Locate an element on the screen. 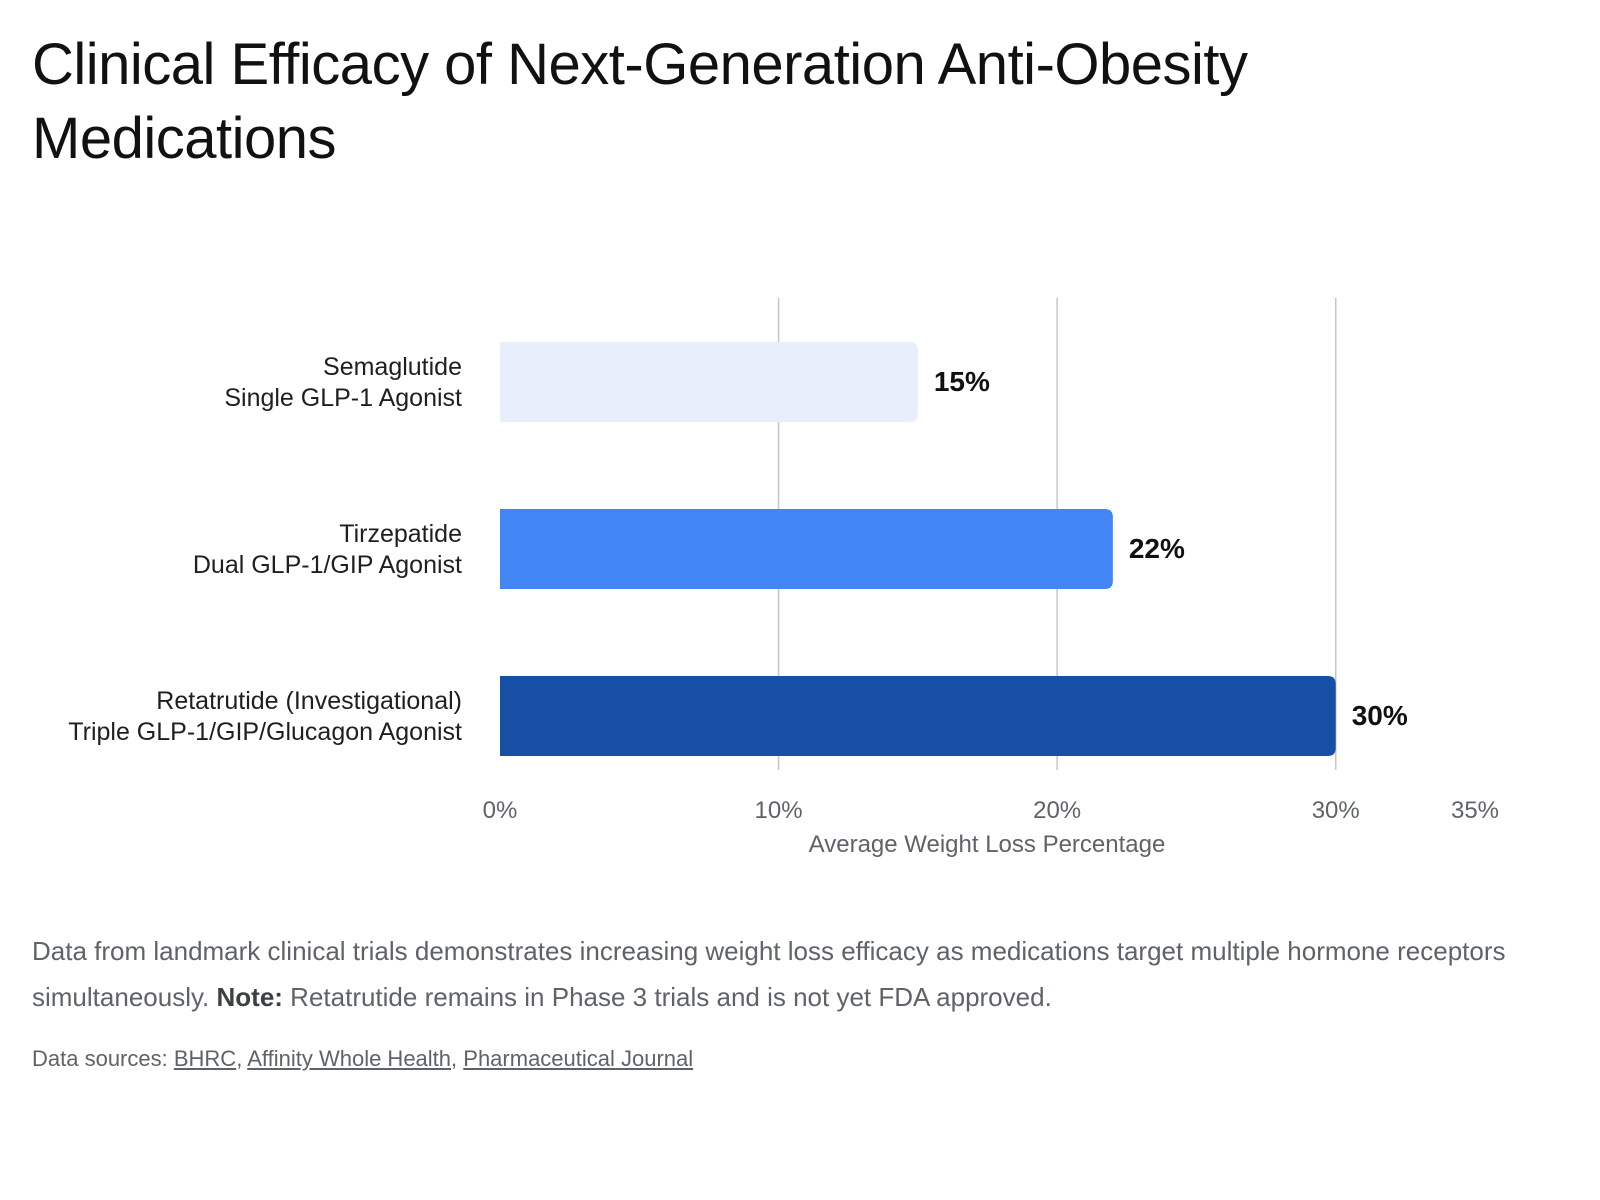 The image size is (1600, 1200). note-label: Note: is located at coordinates (249, 997).